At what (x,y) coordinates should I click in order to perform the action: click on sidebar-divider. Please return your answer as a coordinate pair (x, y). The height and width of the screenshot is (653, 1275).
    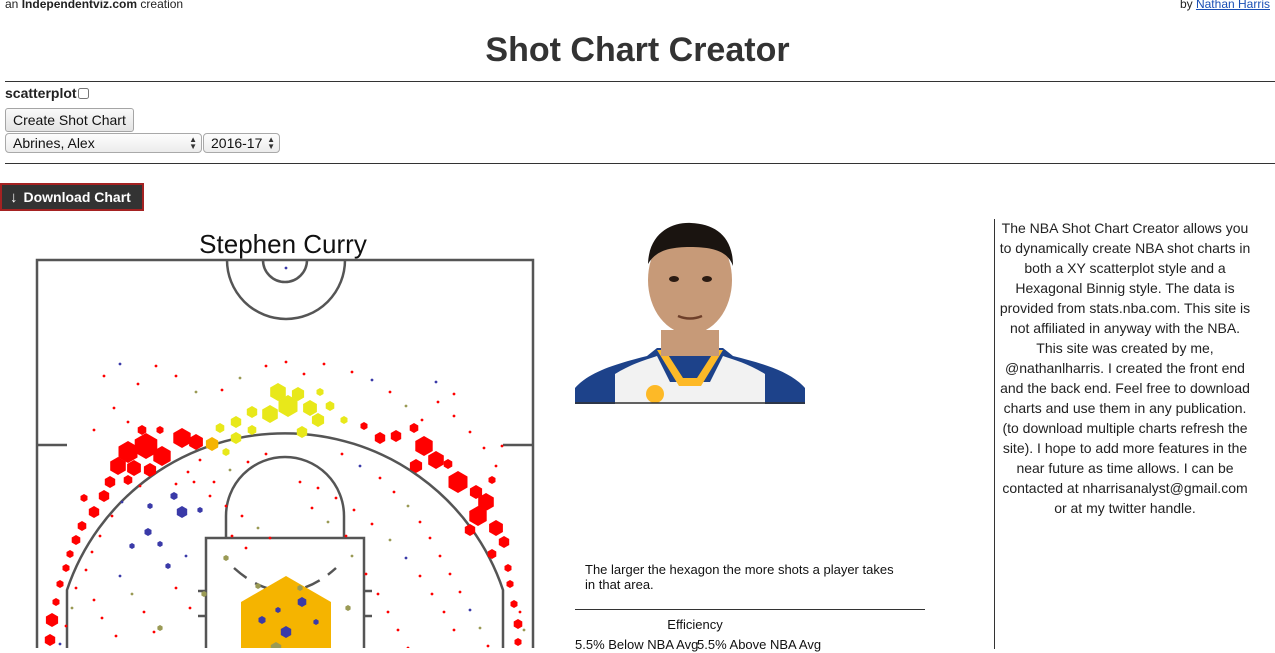
    Looking at the image, I should click on (994, 434).